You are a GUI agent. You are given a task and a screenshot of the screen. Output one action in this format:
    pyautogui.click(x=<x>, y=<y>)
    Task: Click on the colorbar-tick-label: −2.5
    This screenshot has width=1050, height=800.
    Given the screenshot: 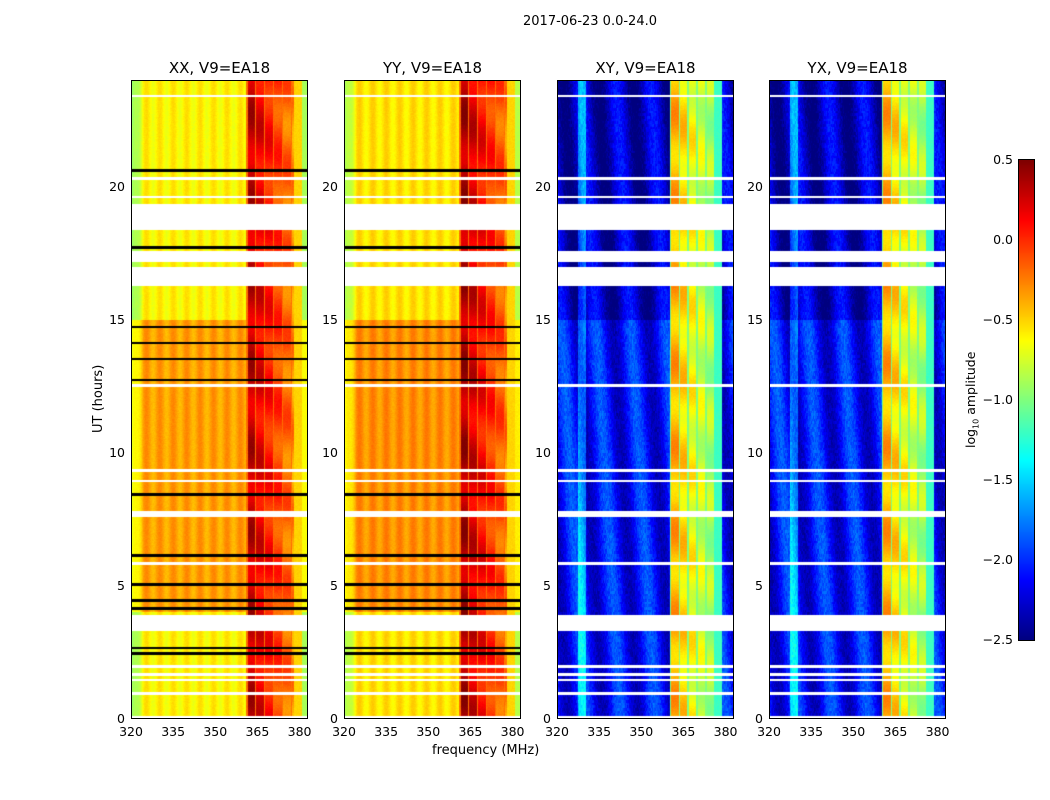 What is the action you would take?
    pyautogui.click(x=997, y=639)
    